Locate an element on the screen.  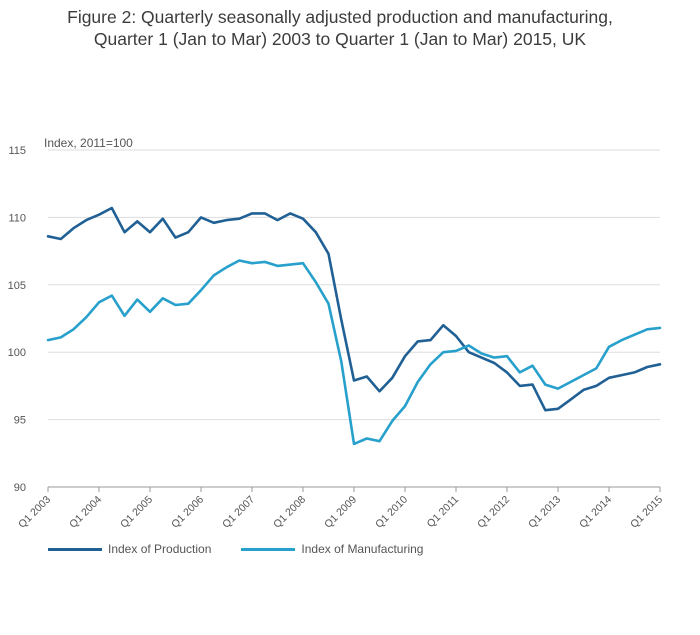
x-tick-label-12: Q1 2015 is located at coordinates (646, 512).